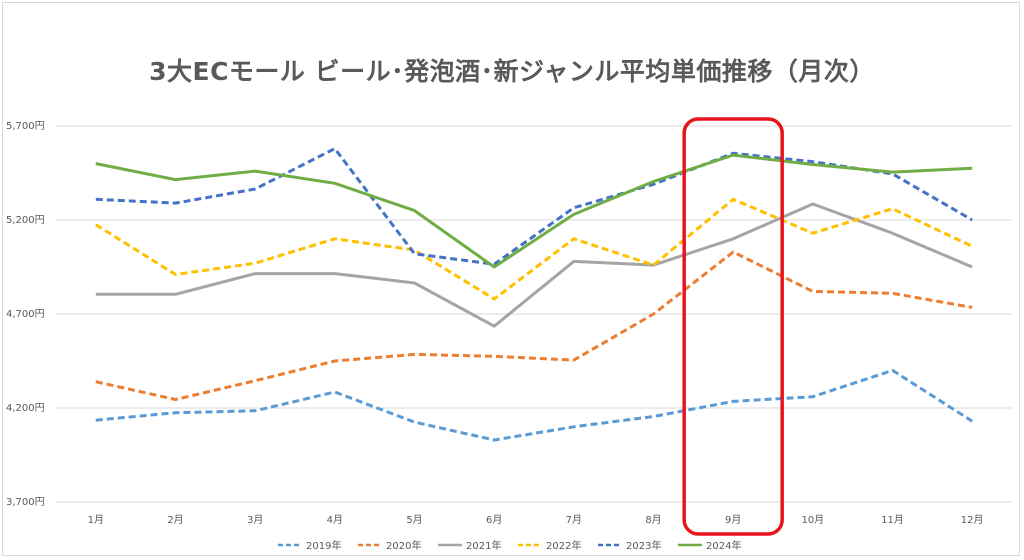 The height and width of the screenshot is (560, 1024). I want to click on chart-title: 3大ECモール ビール･発泡酒･新ジャンル平均単価推移（月次）, so click(512, 71).